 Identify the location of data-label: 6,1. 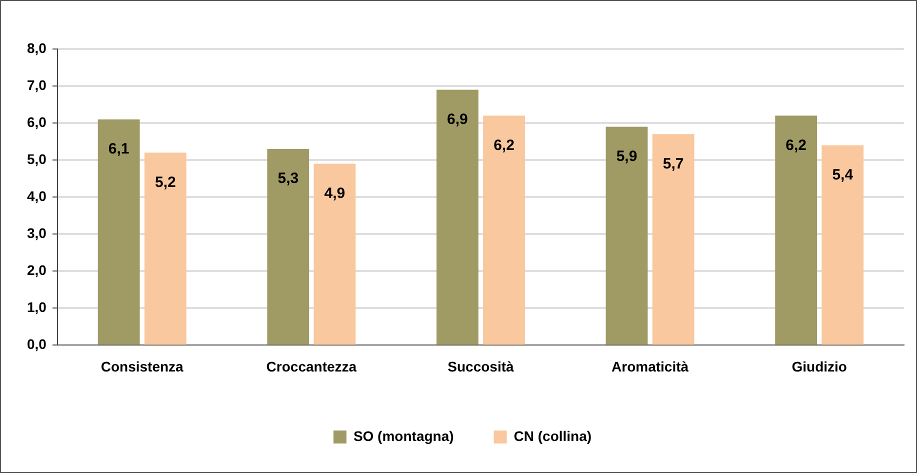
(119, 149).